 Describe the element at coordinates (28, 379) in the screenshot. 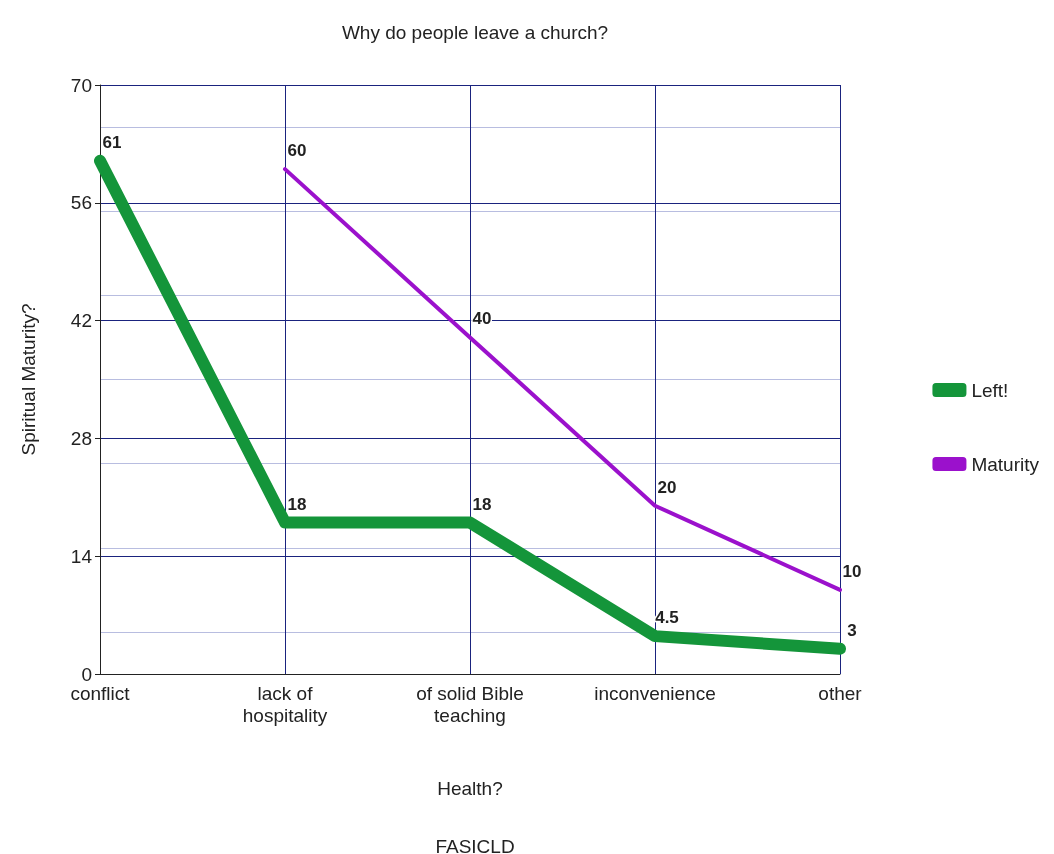

I see `y-axis-title: Spiritual Maturity?` at that location.